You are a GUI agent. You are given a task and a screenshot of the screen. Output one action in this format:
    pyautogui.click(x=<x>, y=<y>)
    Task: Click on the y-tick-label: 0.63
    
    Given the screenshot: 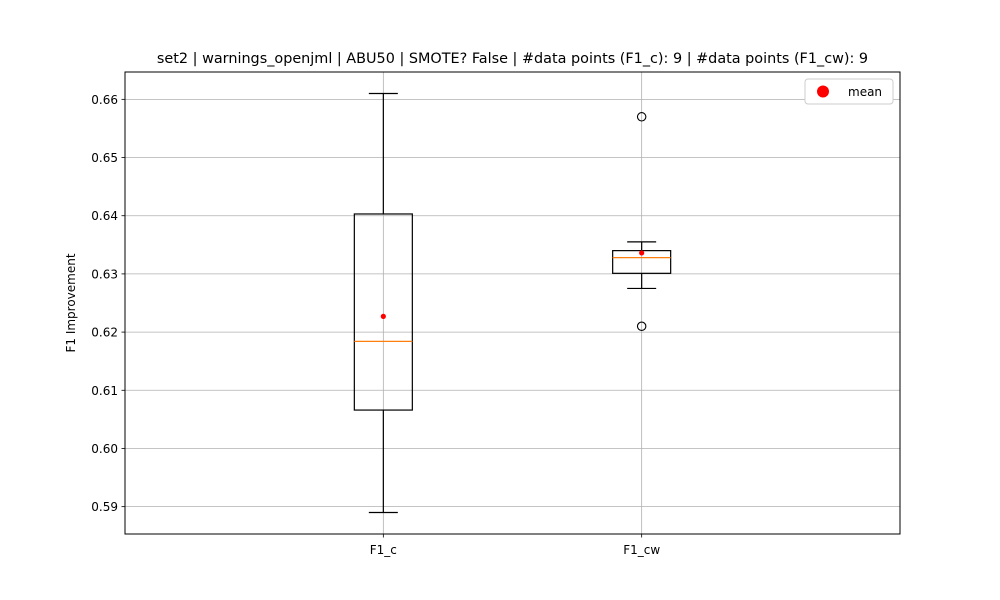 What is the action you would take?
    pyautogui.click(x=104, y=274)
    